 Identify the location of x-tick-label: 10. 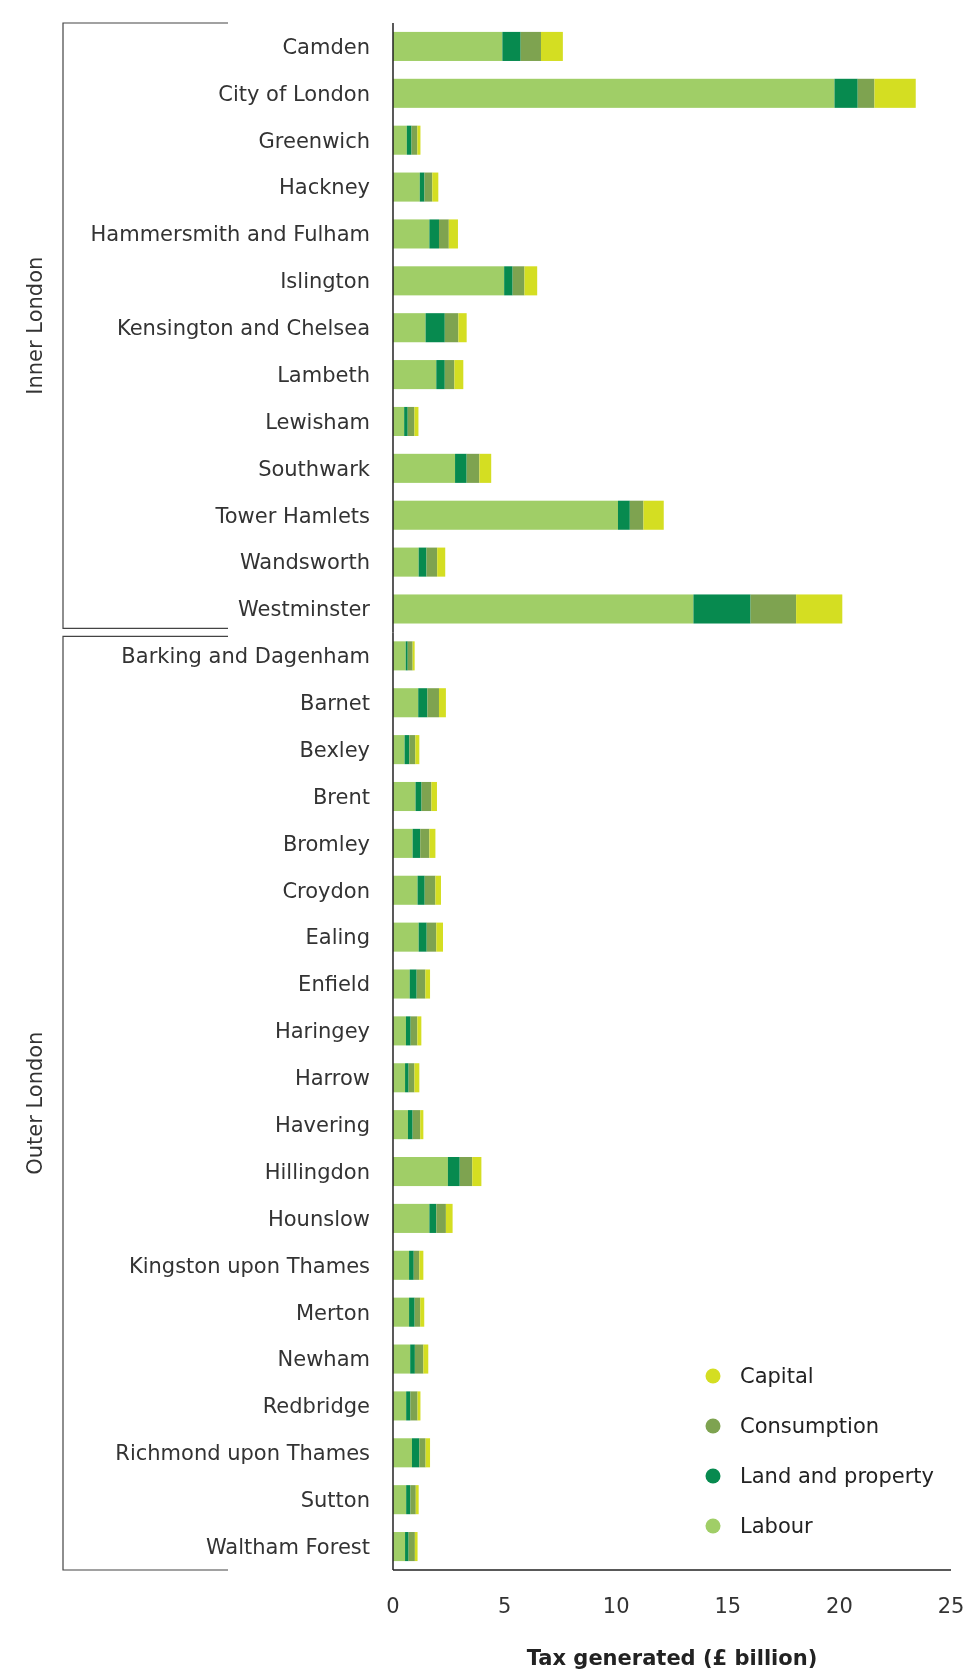
(616, 1606).